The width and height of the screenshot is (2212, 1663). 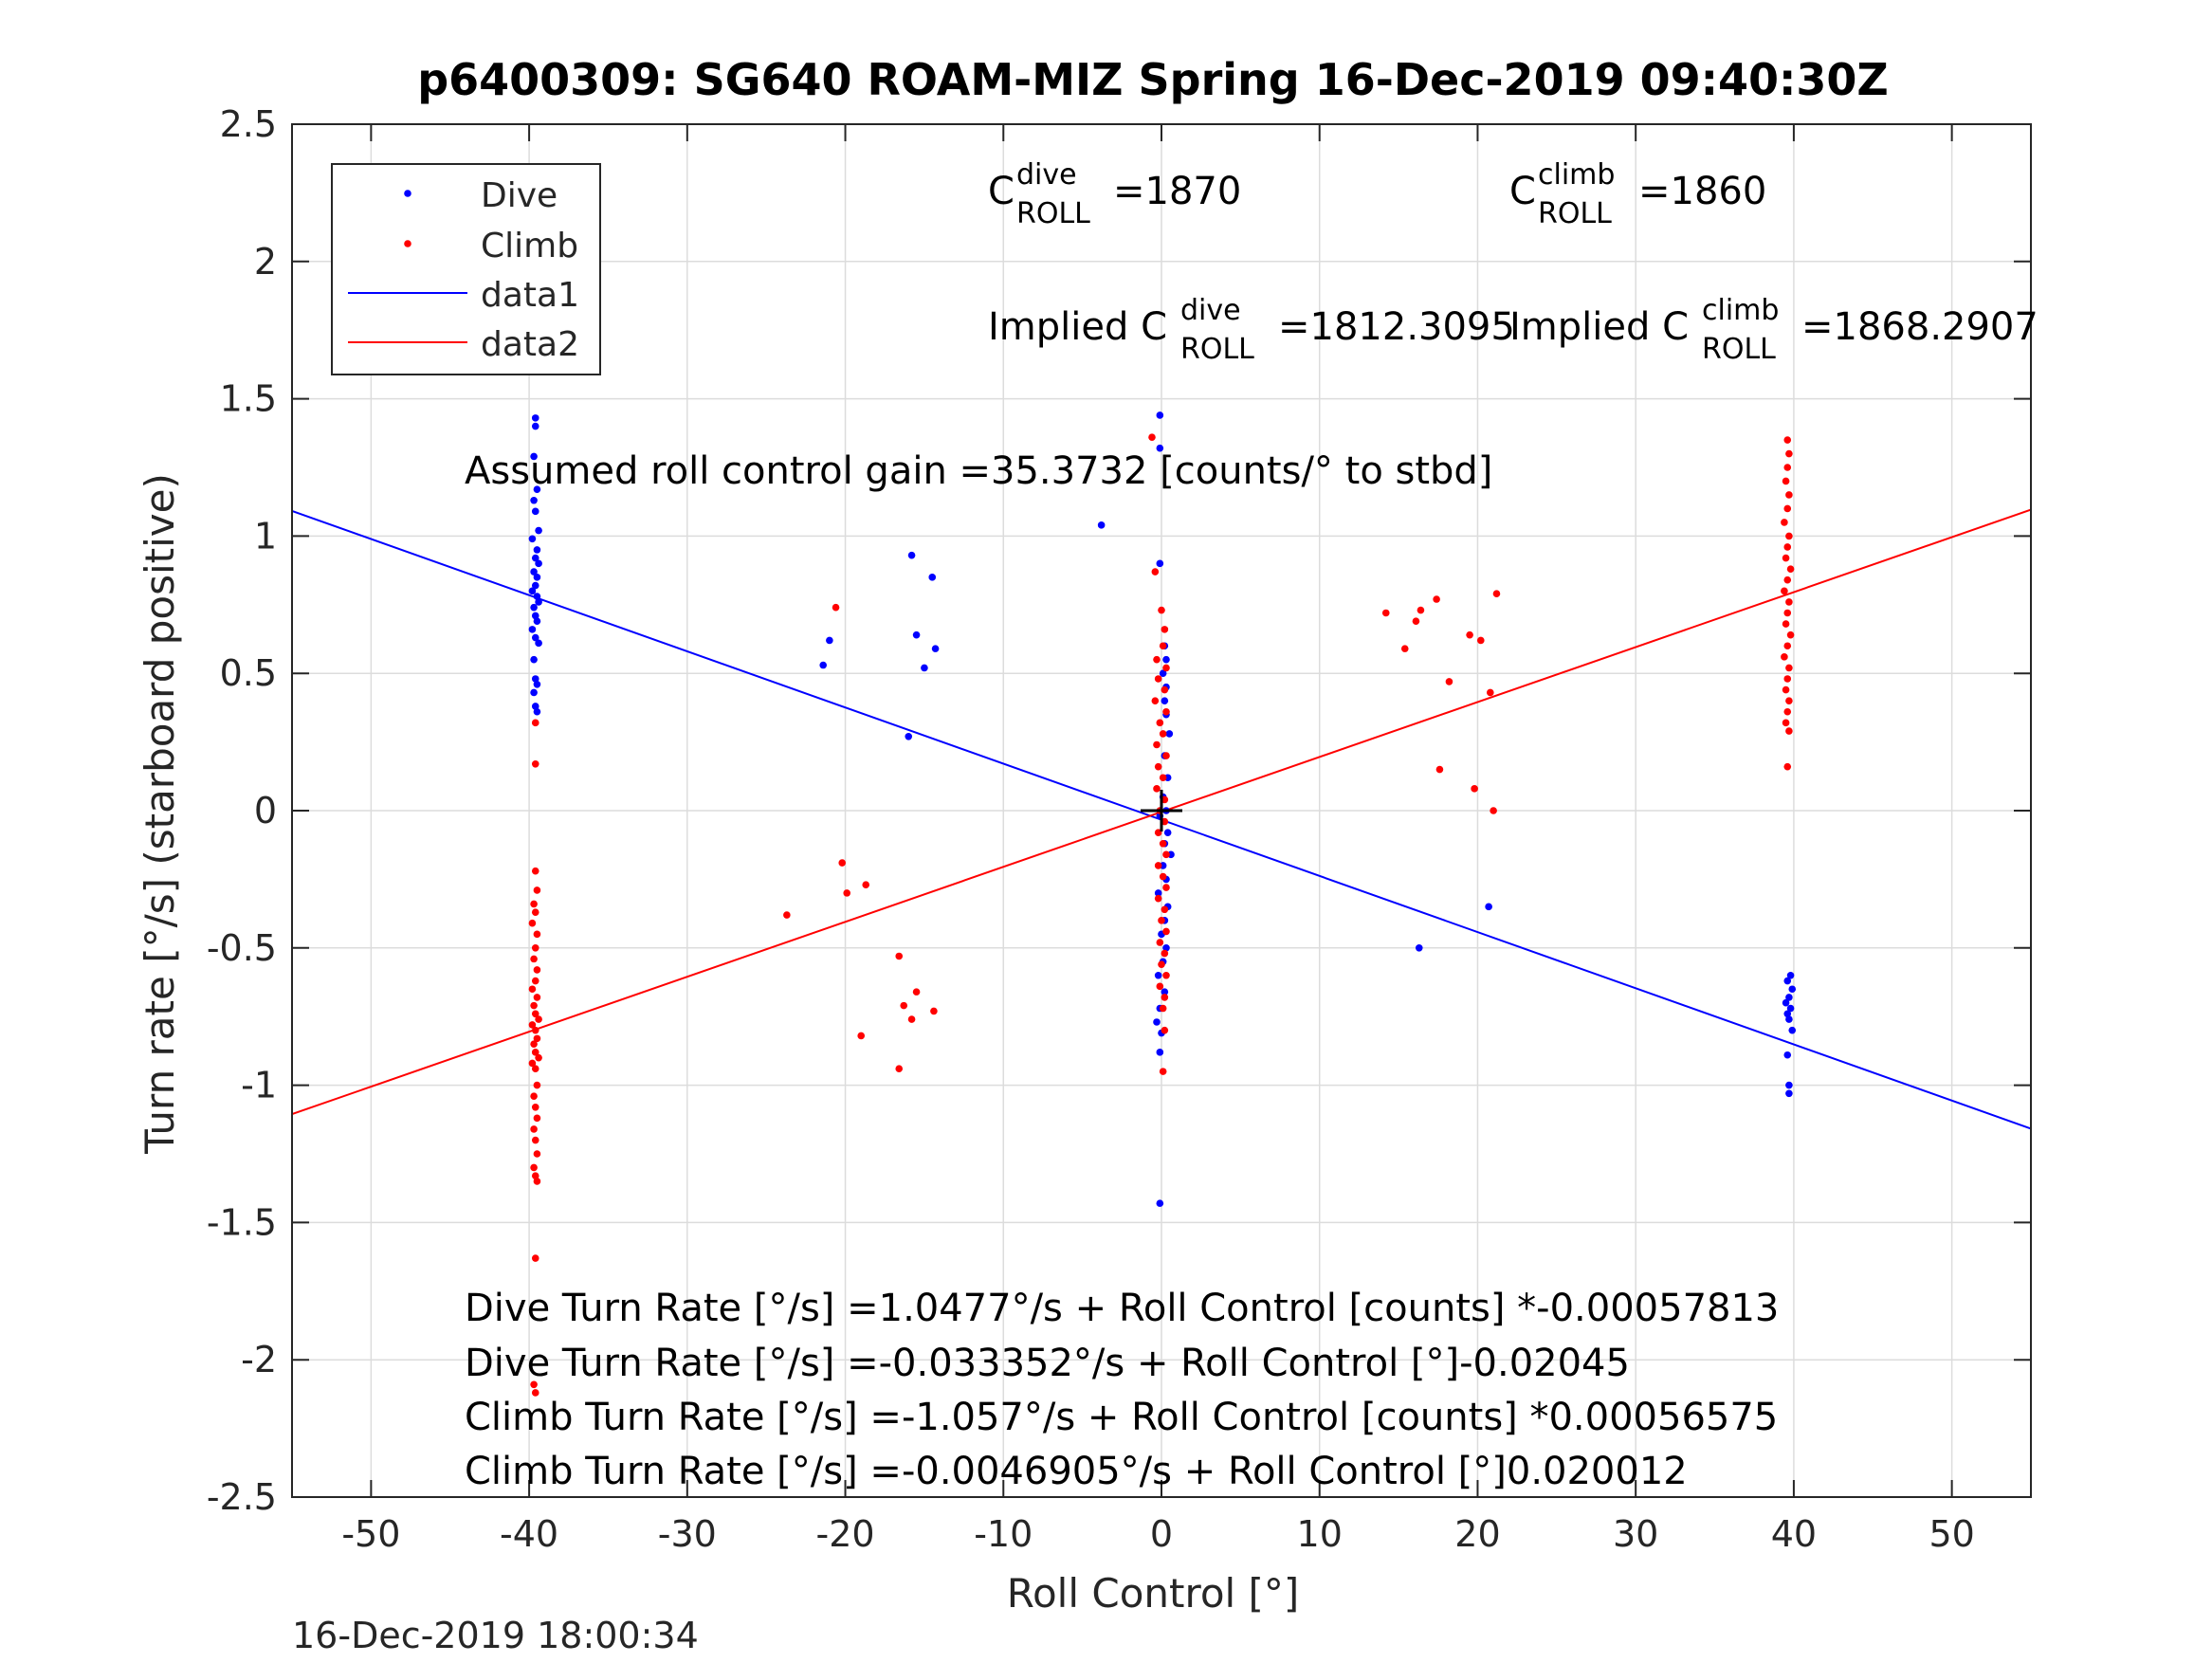 What do you see at coordinates (1161, 811) in the screenshot?
I see `origin-marker` at bounding box center [1161, 811].